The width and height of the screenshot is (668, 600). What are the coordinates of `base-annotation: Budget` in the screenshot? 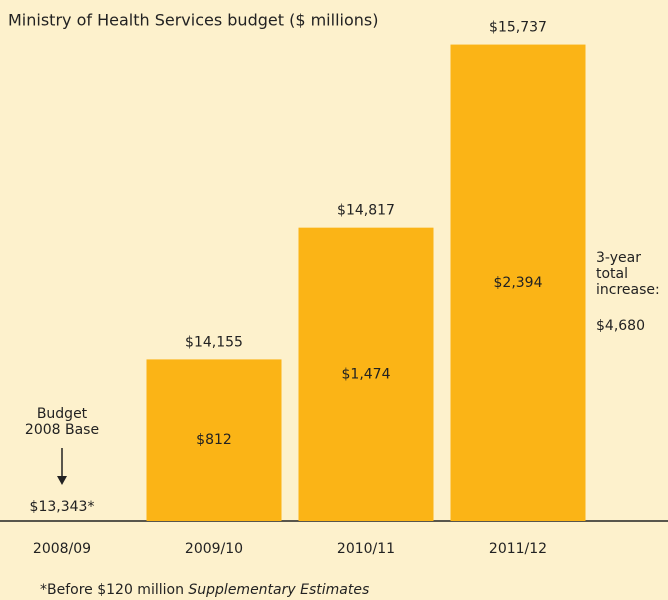 It's located at (62, 414).